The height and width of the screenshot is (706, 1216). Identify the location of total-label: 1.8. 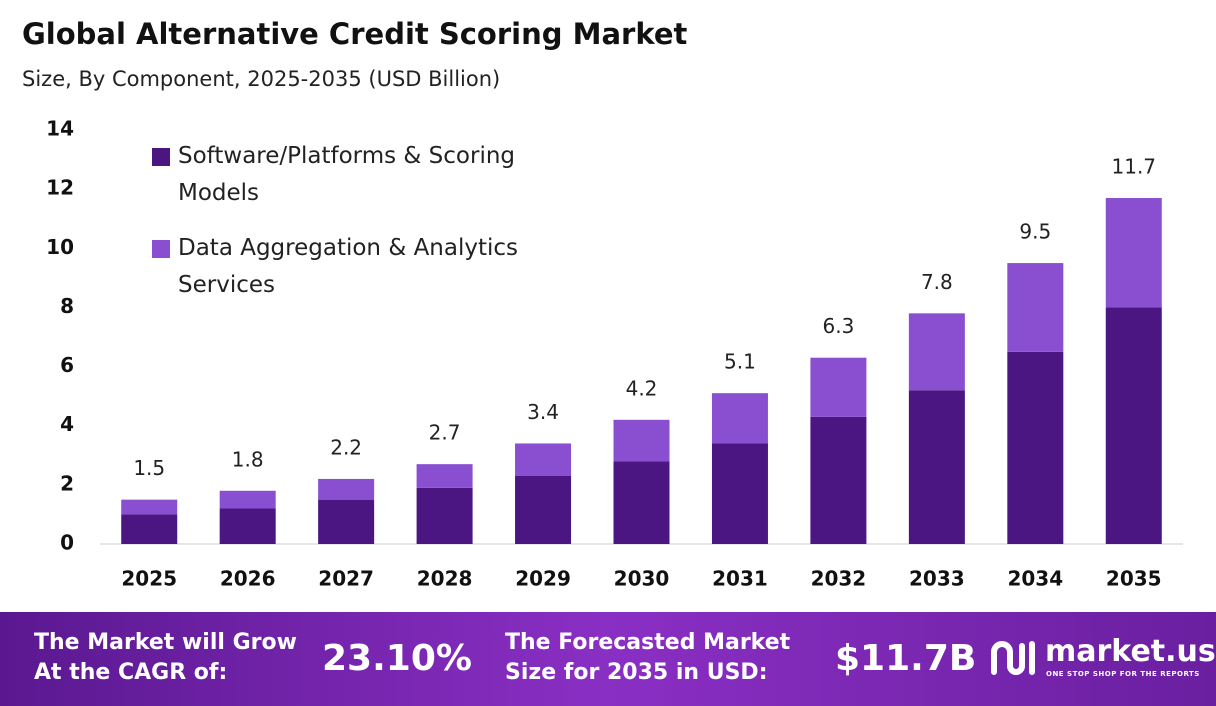
(248, 459).